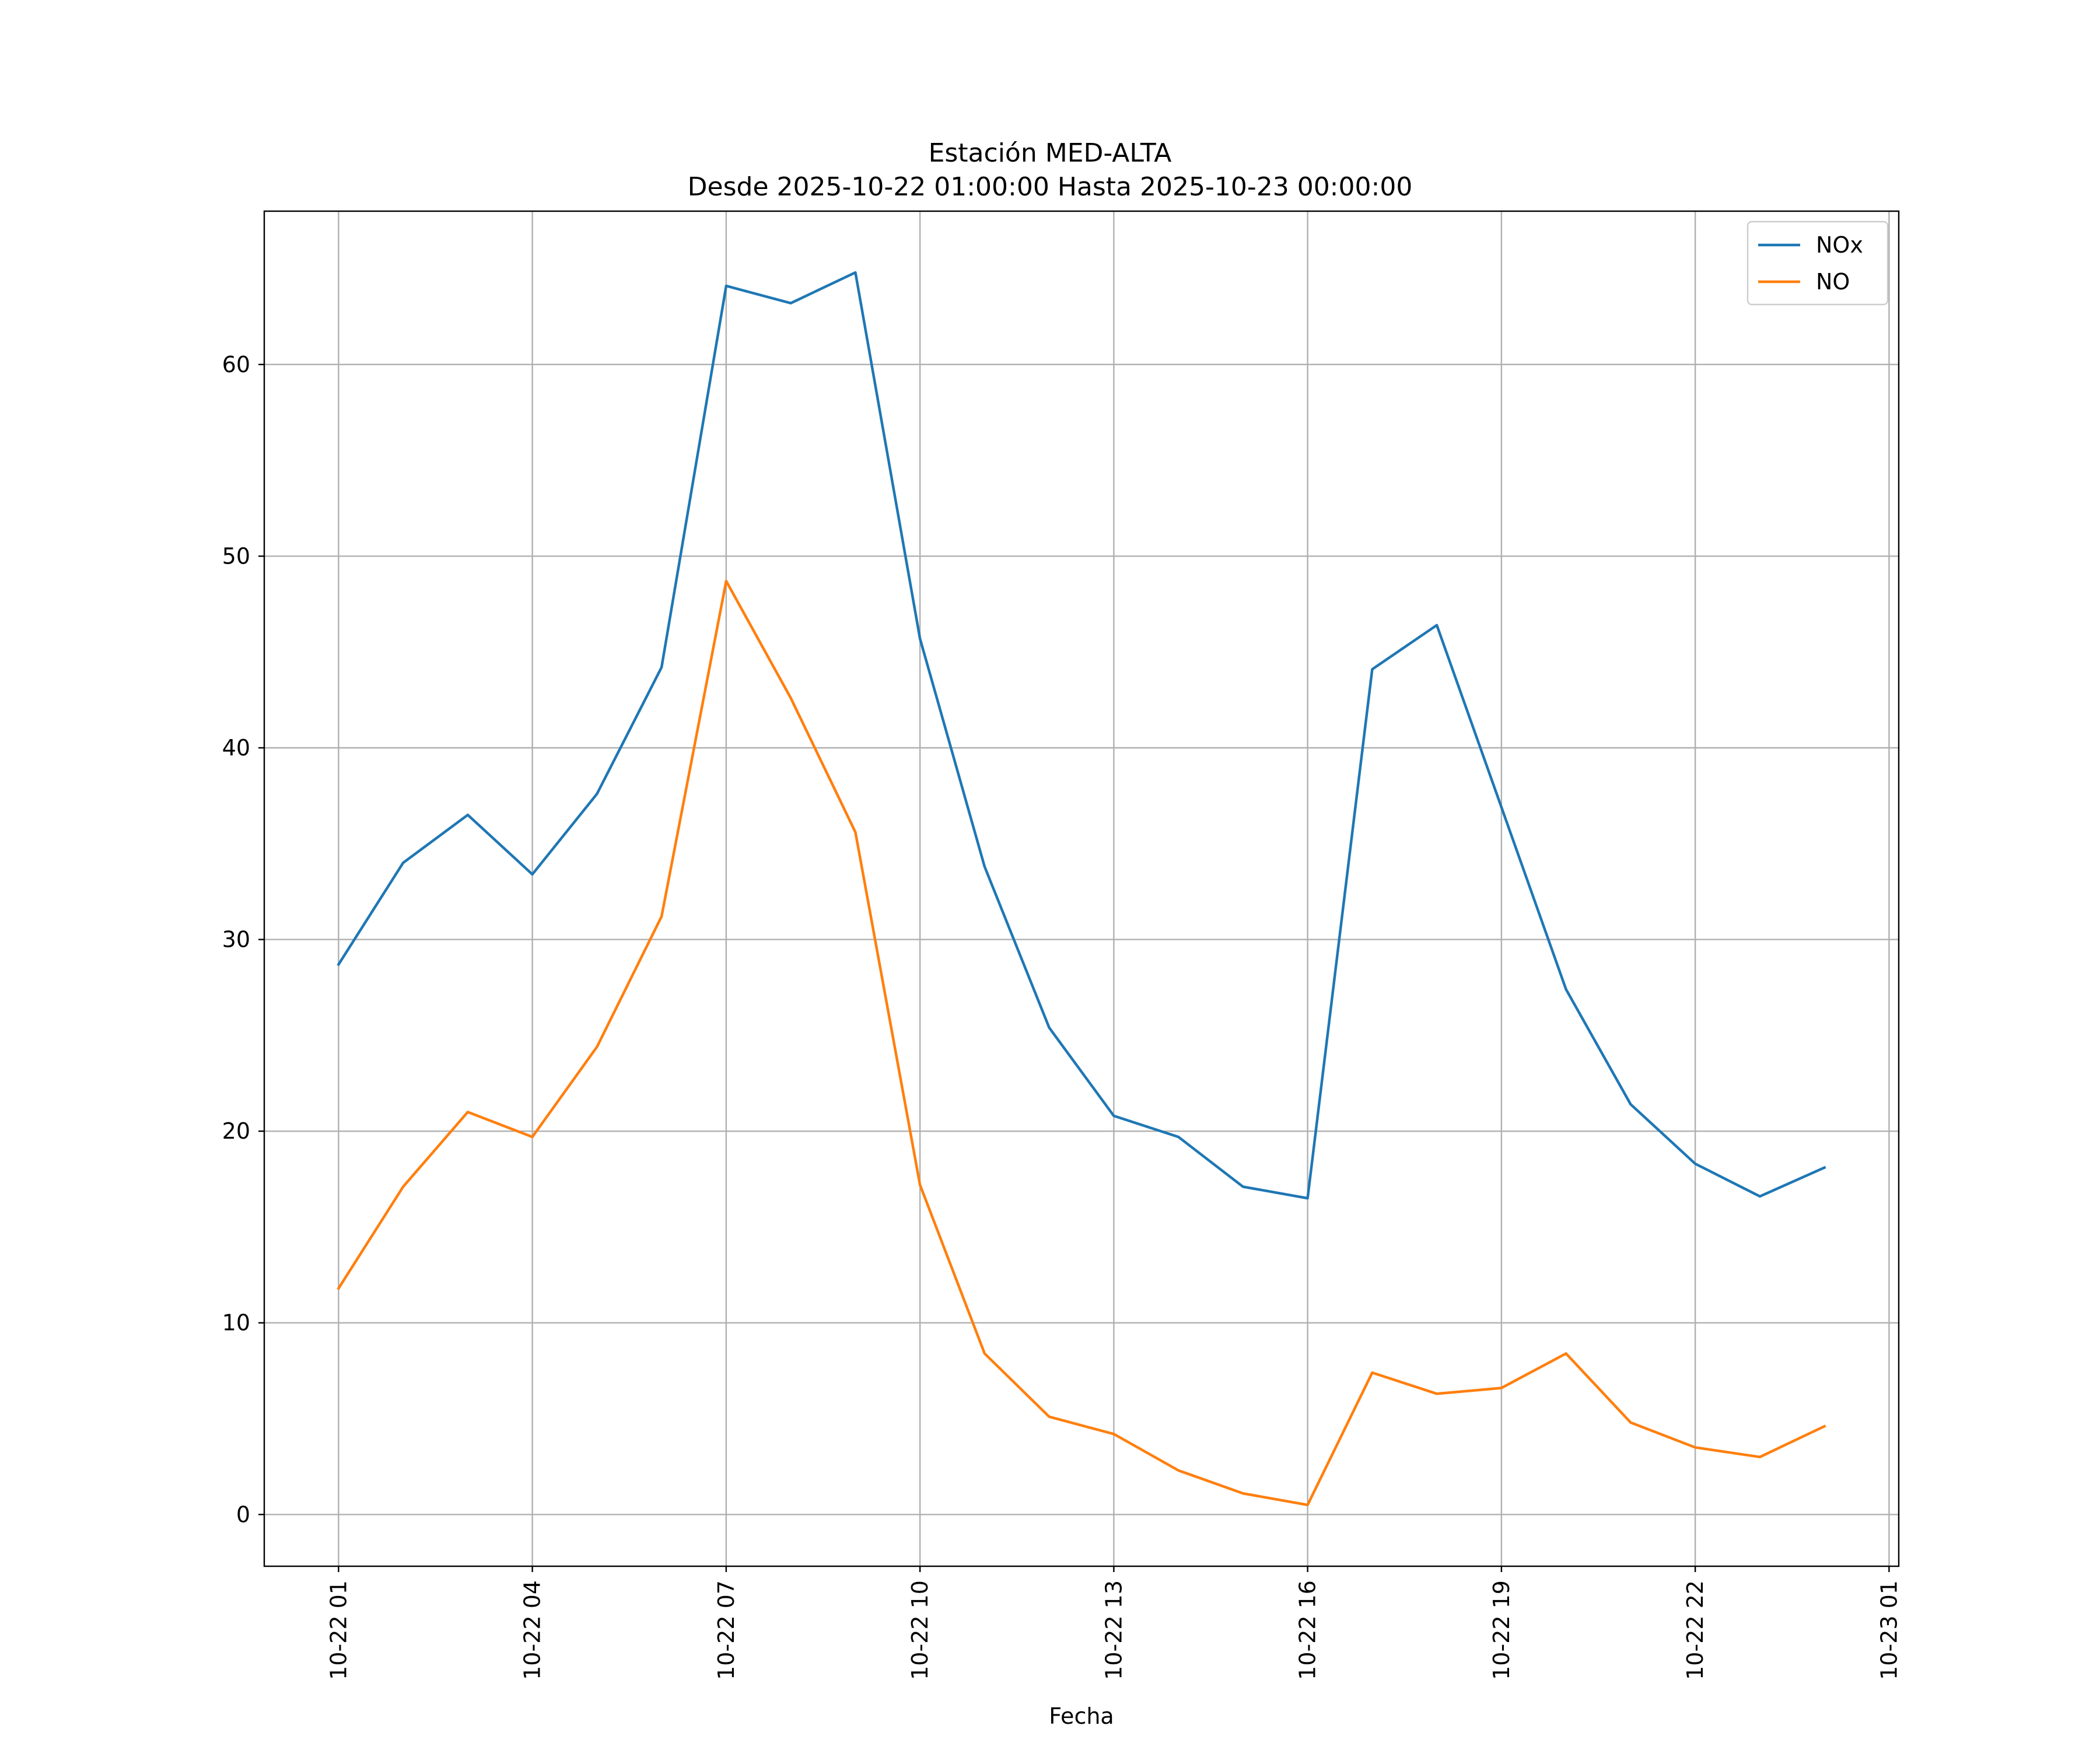 This screenshot has width=2100, height=1750. What do you see at coordinates (920, 1630) in the screenshot?
I see `x-tick-label: 10-22 10` at bounding box center [920, 1630].